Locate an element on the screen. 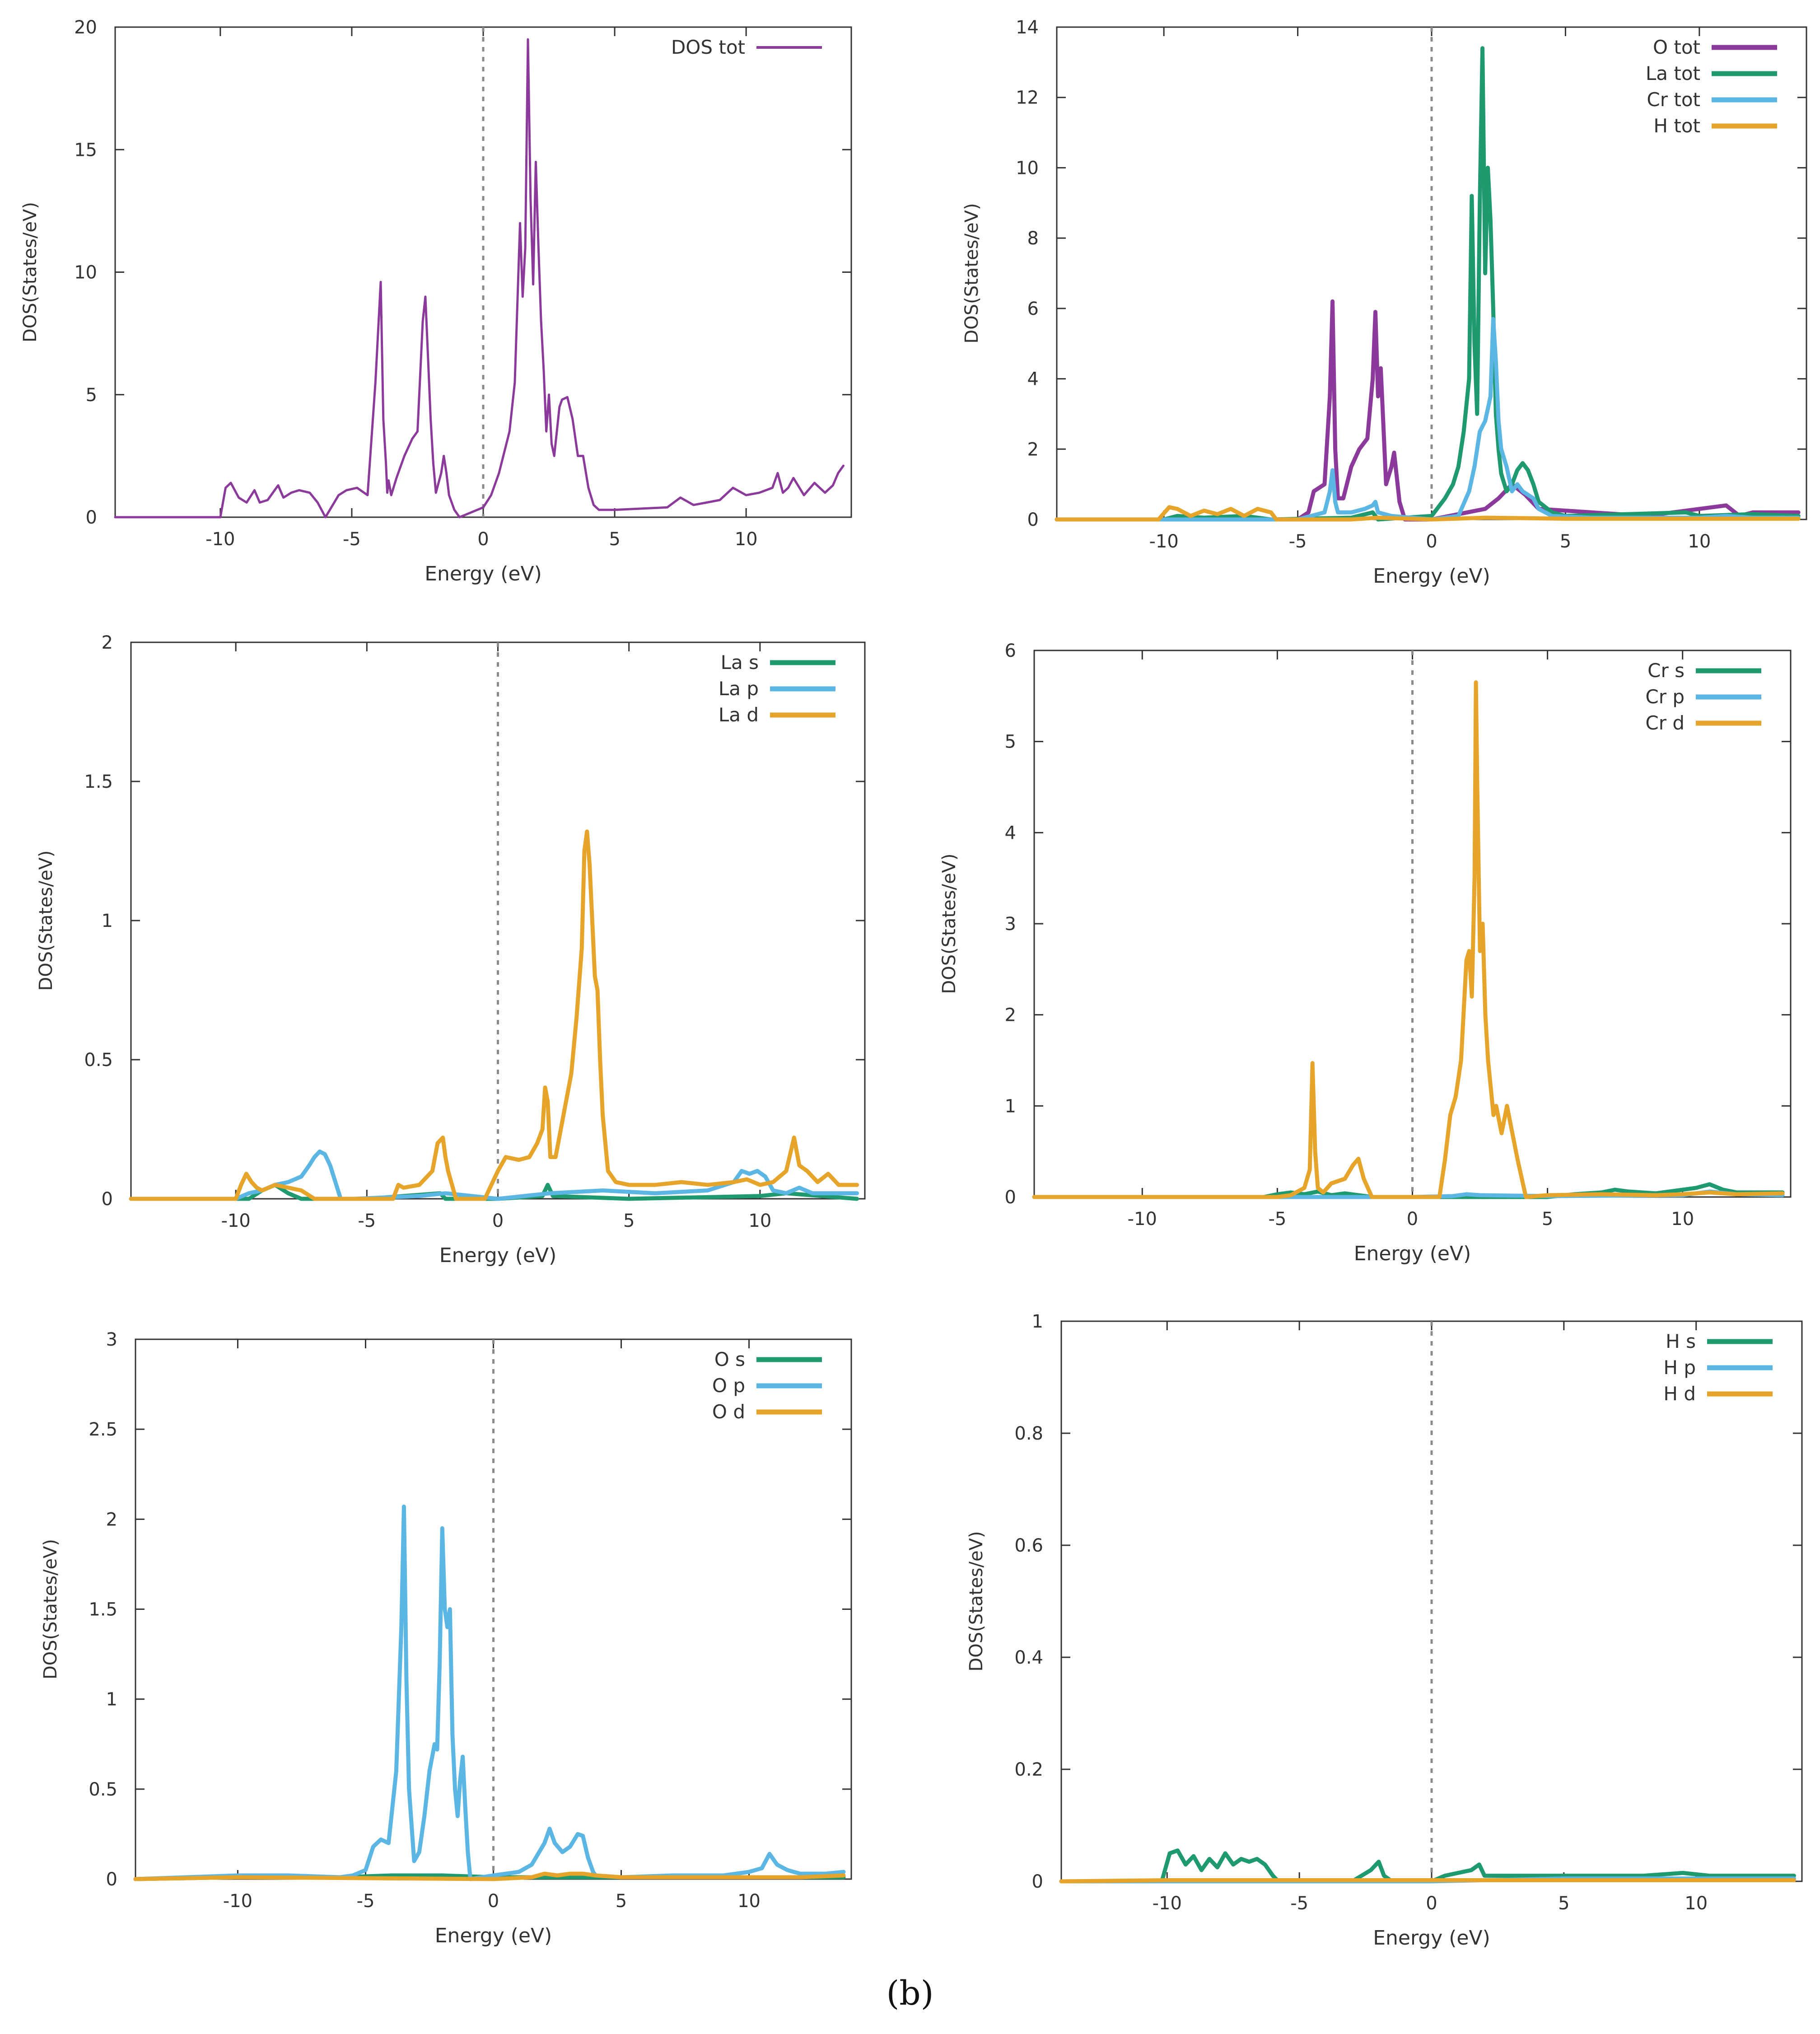 This screenshot has height=2034, width=1820. legend-label: DOS tot is located at coordinates (708, 47).